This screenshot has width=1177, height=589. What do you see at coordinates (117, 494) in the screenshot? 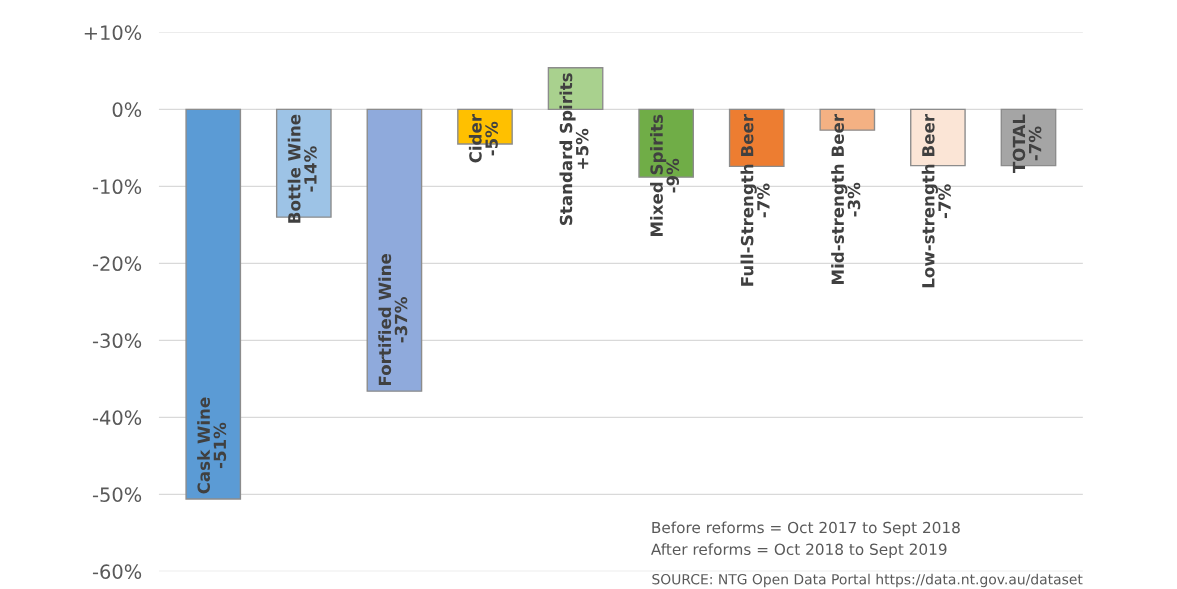
I see `y-tick-label: -50%` at bounding box center [117, 494].